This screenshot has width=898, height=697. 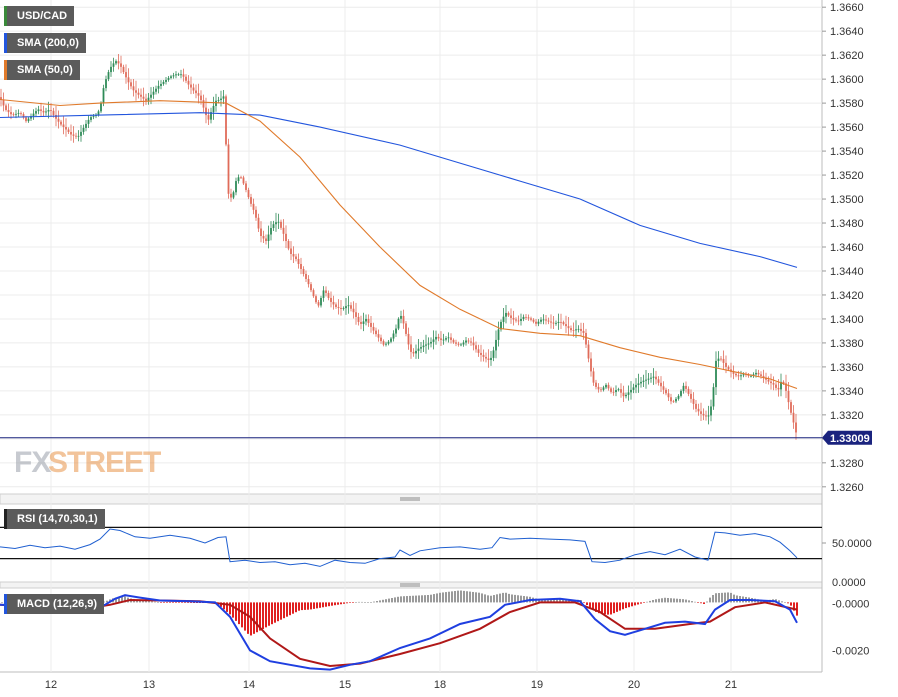 What do you see at coordinates (847, 416) in the screenshot?
I see `y-tick-label: 1.3320` at bounding box center [847, 416].